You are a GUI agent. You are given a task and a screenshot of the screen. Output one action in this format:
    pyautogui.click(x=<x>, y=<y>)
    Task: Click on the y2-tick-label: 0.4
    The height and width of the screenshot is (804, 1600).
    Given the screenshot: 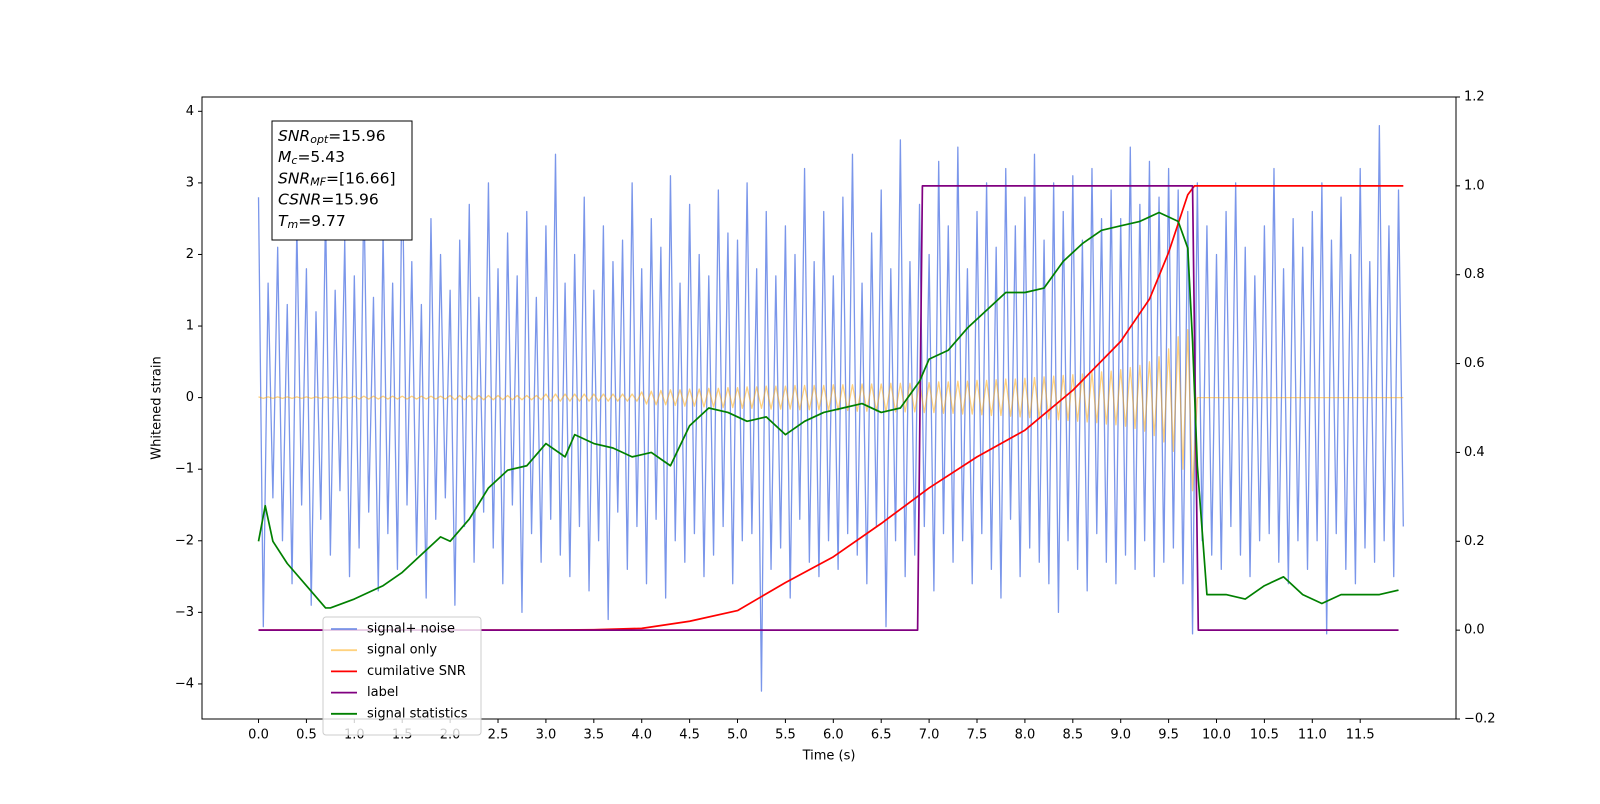 What is the action you would take?
    pyautogui.click(x=1474, y=452)
    